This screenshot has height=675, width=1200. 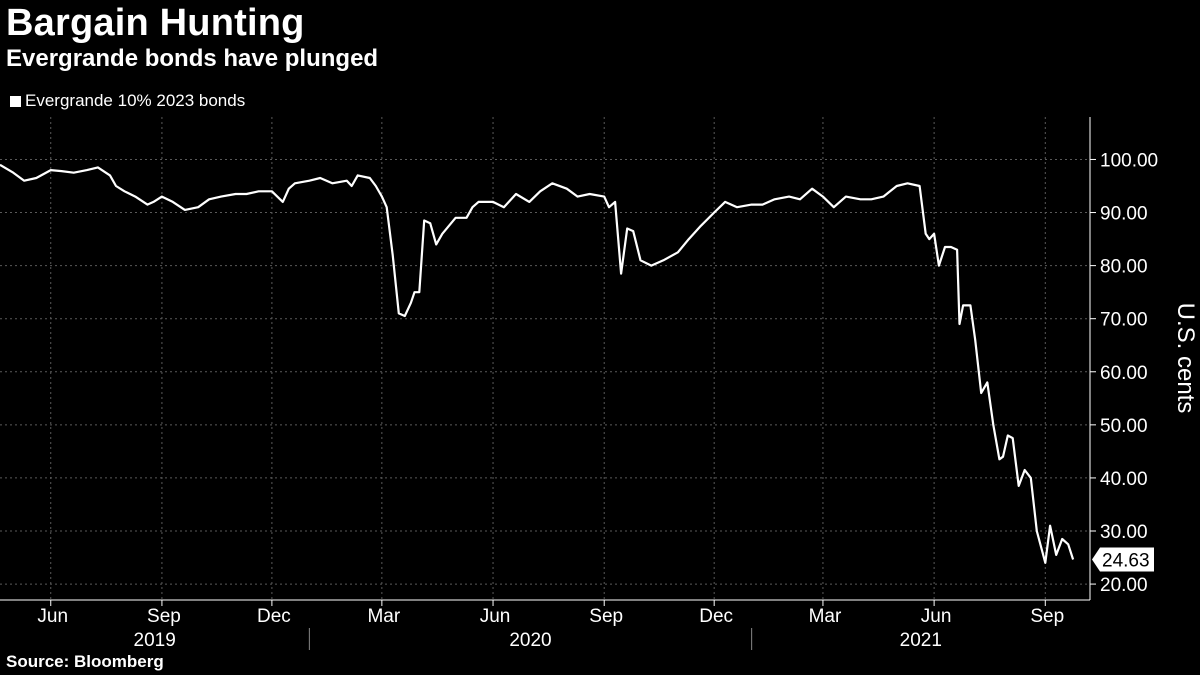 I want to click on last-value-label: 24.63, so click(x=1126, y=561).